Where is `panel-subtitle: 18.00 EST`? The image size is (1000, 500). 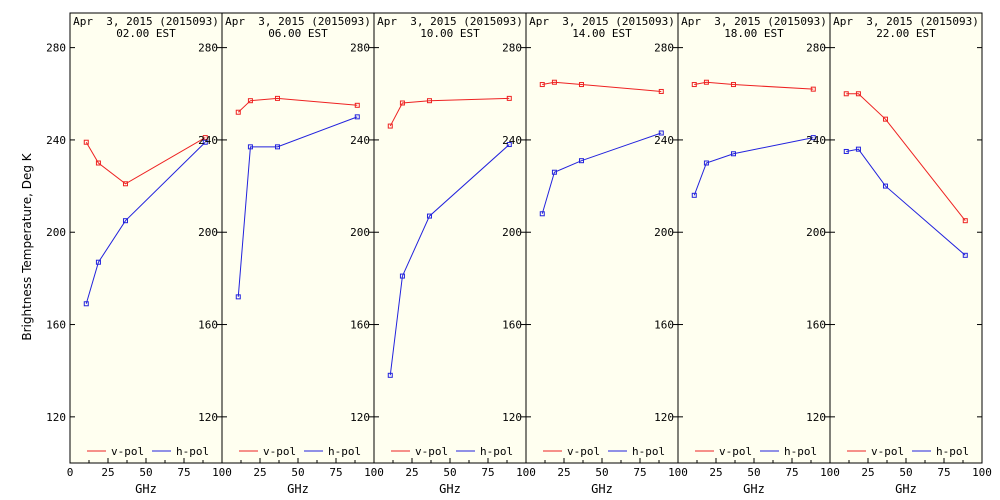 panel-subtitle: 18.00 EST is located at coordinates (754, 33).